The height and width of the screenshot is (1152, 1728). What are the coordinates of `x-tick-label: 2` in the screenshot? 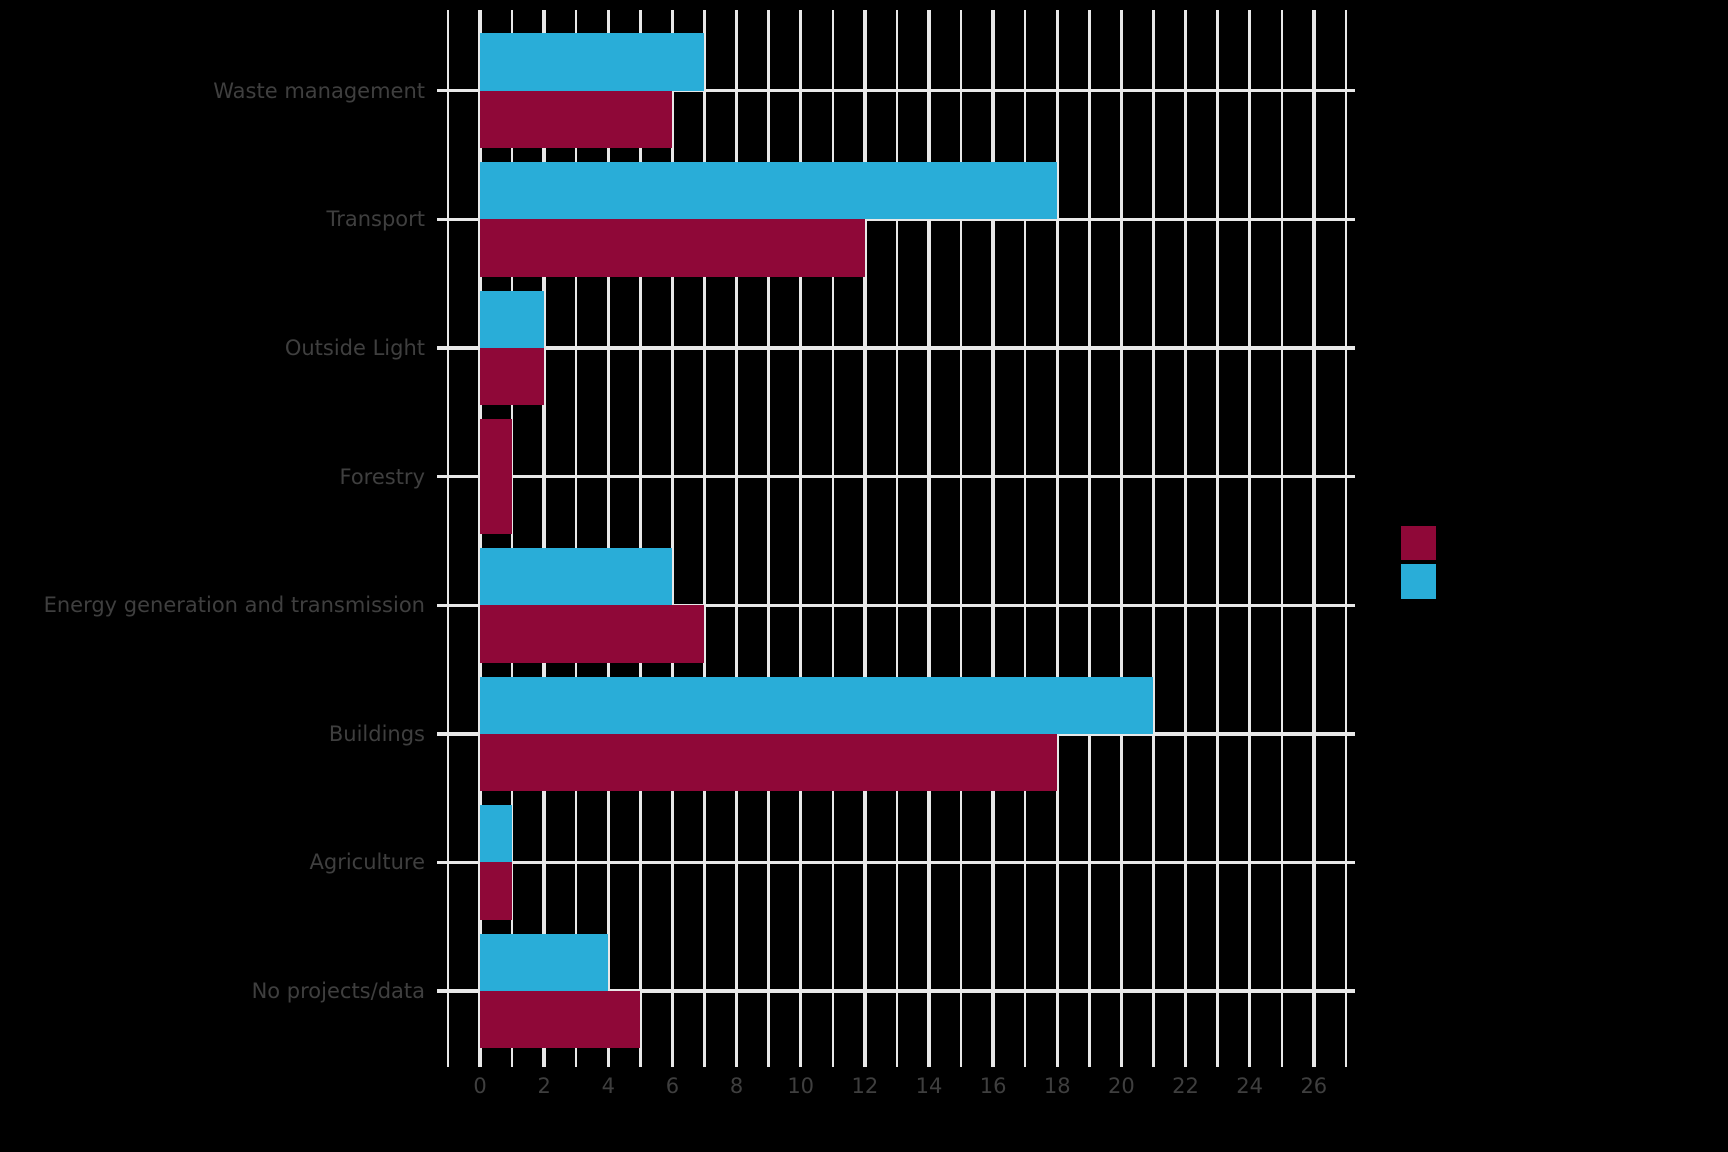 It's located at (544, 1086).